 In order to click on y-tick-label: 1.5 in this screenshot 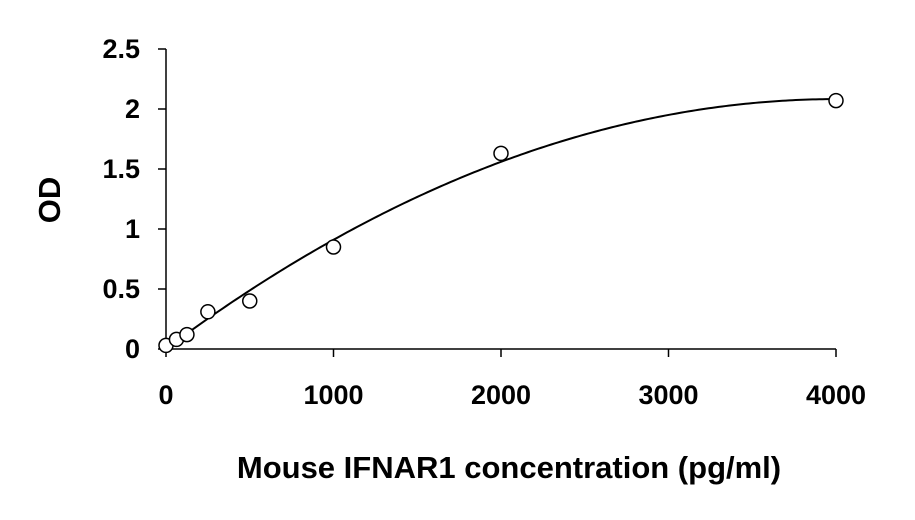, I will do `click(121, 169)`.